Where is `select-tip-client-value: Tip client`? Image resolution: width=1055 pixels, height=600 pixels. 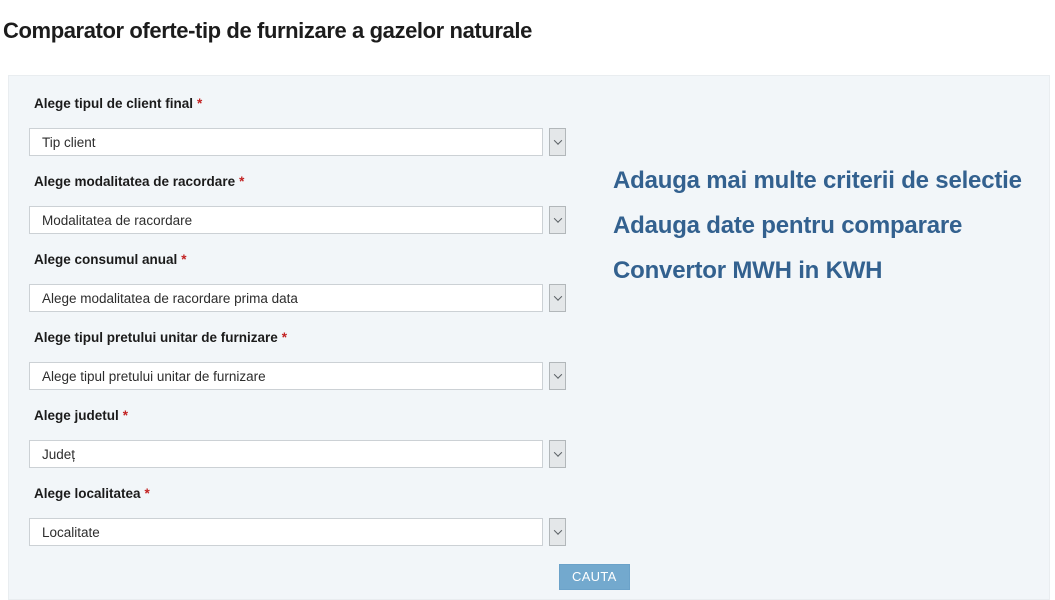 select-tip-client-value: Tip client is located at coordinates (286, 142).